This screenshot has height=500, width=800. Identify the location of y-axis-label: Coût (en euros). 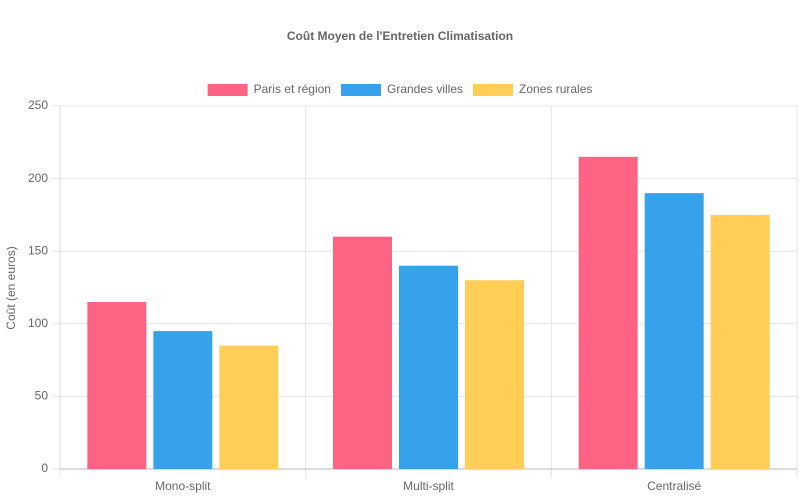
(11, 287).